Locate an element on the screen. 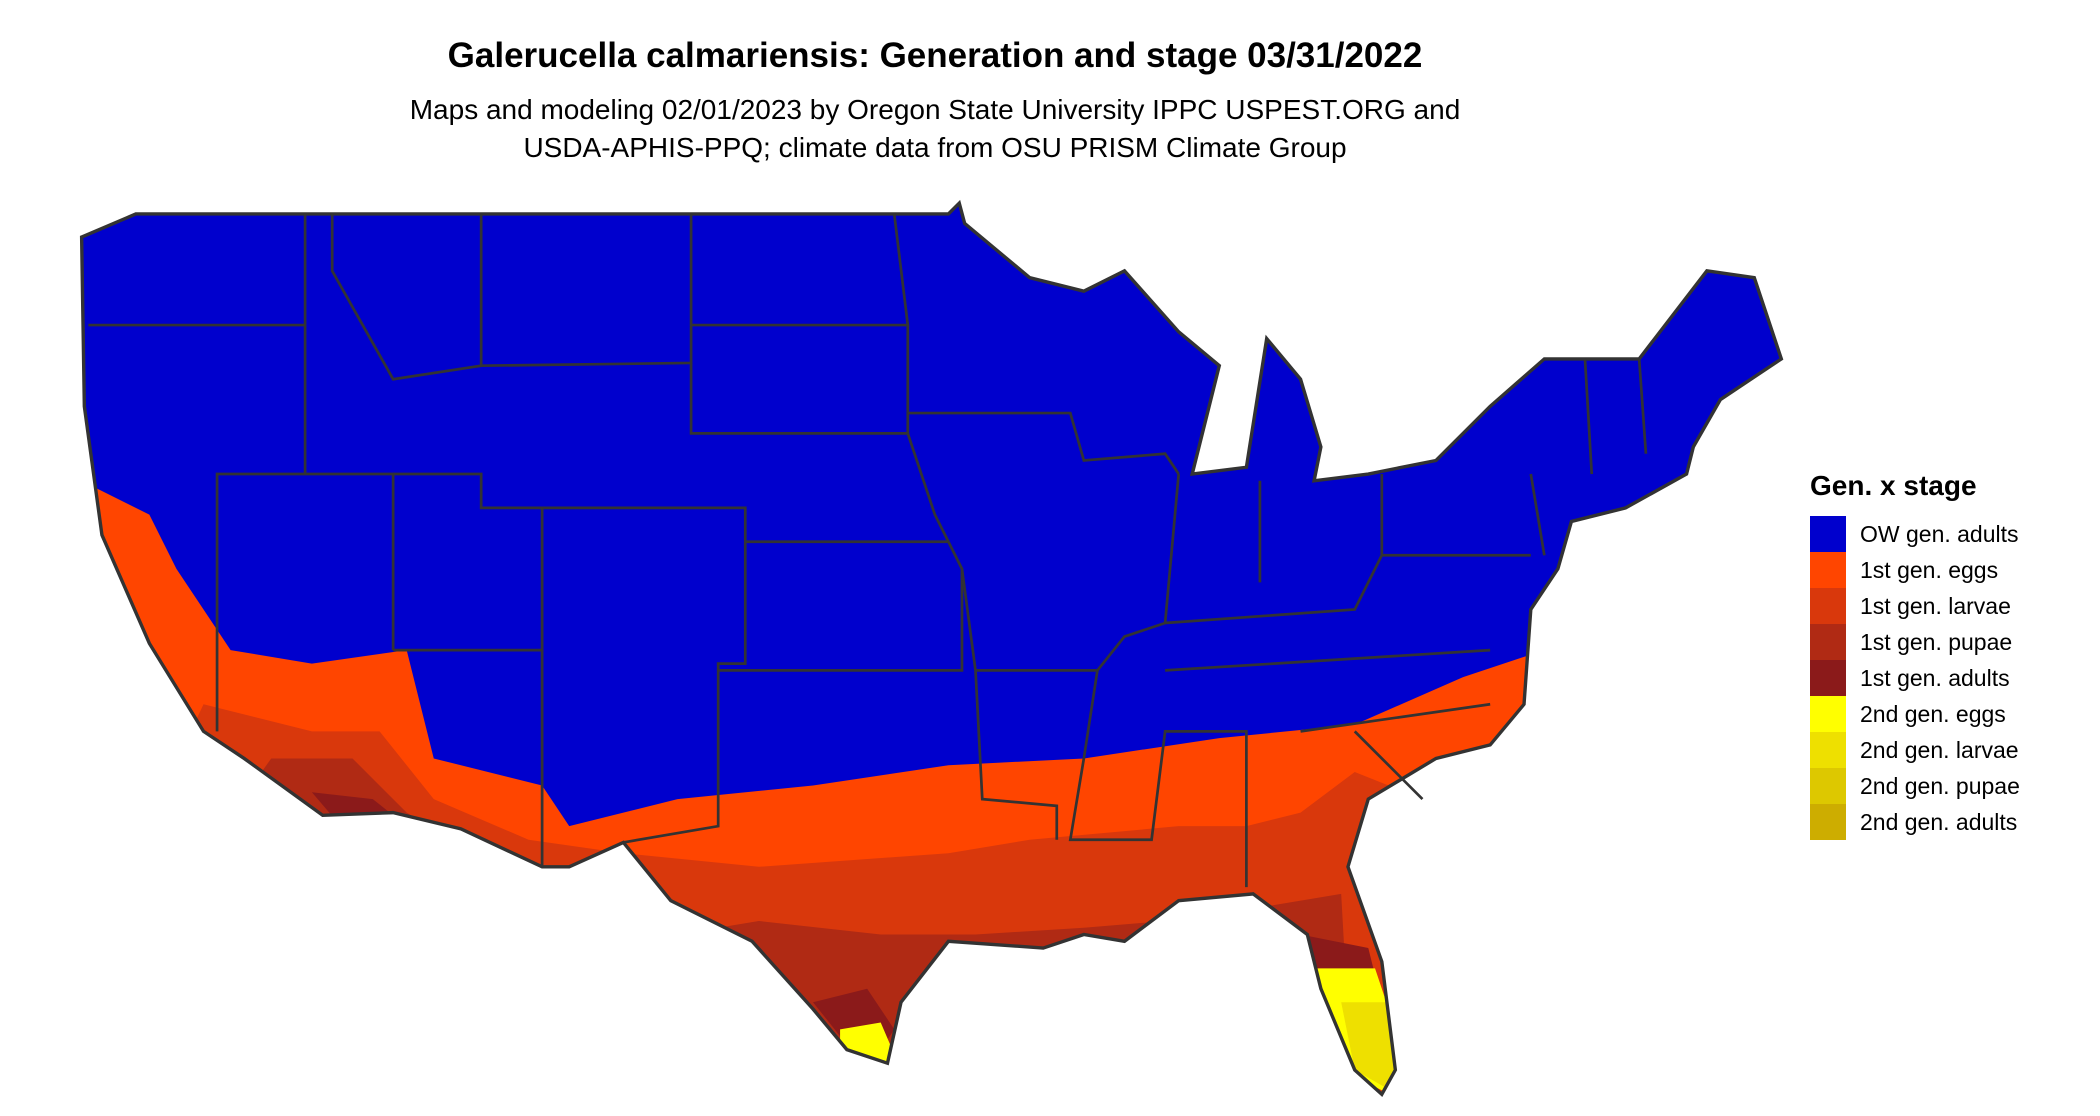 The height and width of the screenshot is (1116, 2100). region-2nd-gen-eggs is located at coordinates (1118, 1031).